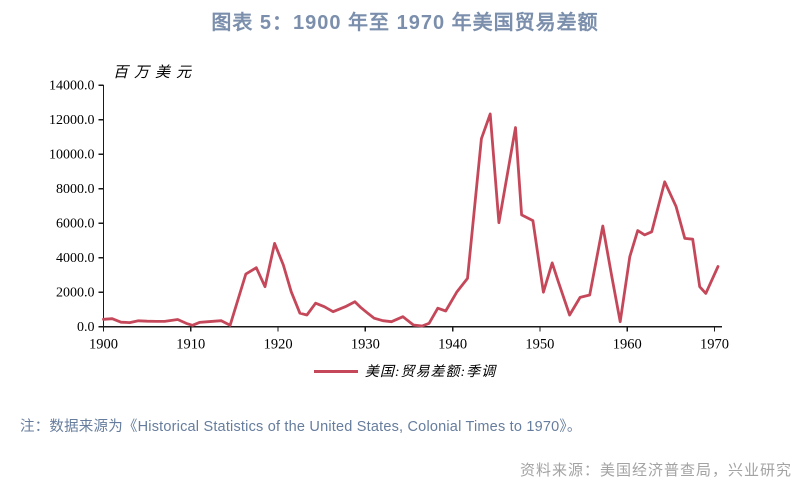 The height and width of the screenshot is (489, 810). Describe the element at coordinates (190, 345) in the screenshot. I see `x-tick-label: 1910` at that location.